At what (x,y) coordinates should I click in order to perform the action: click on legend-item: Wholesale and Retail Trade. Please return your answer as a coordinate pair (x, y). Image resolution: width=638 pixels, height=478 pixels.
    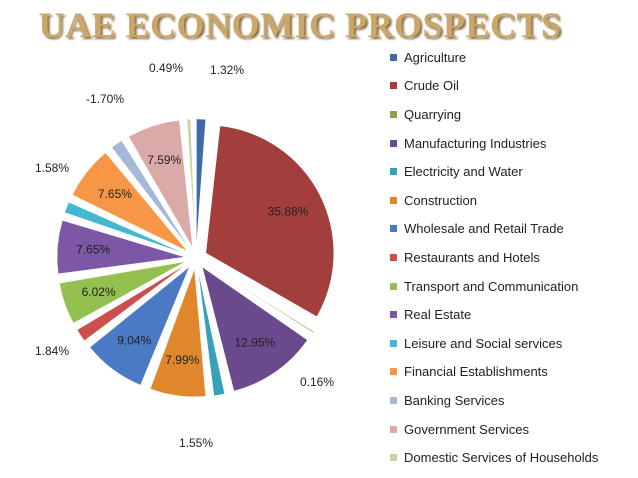
    Looking at the image, I should click on (512, 229).